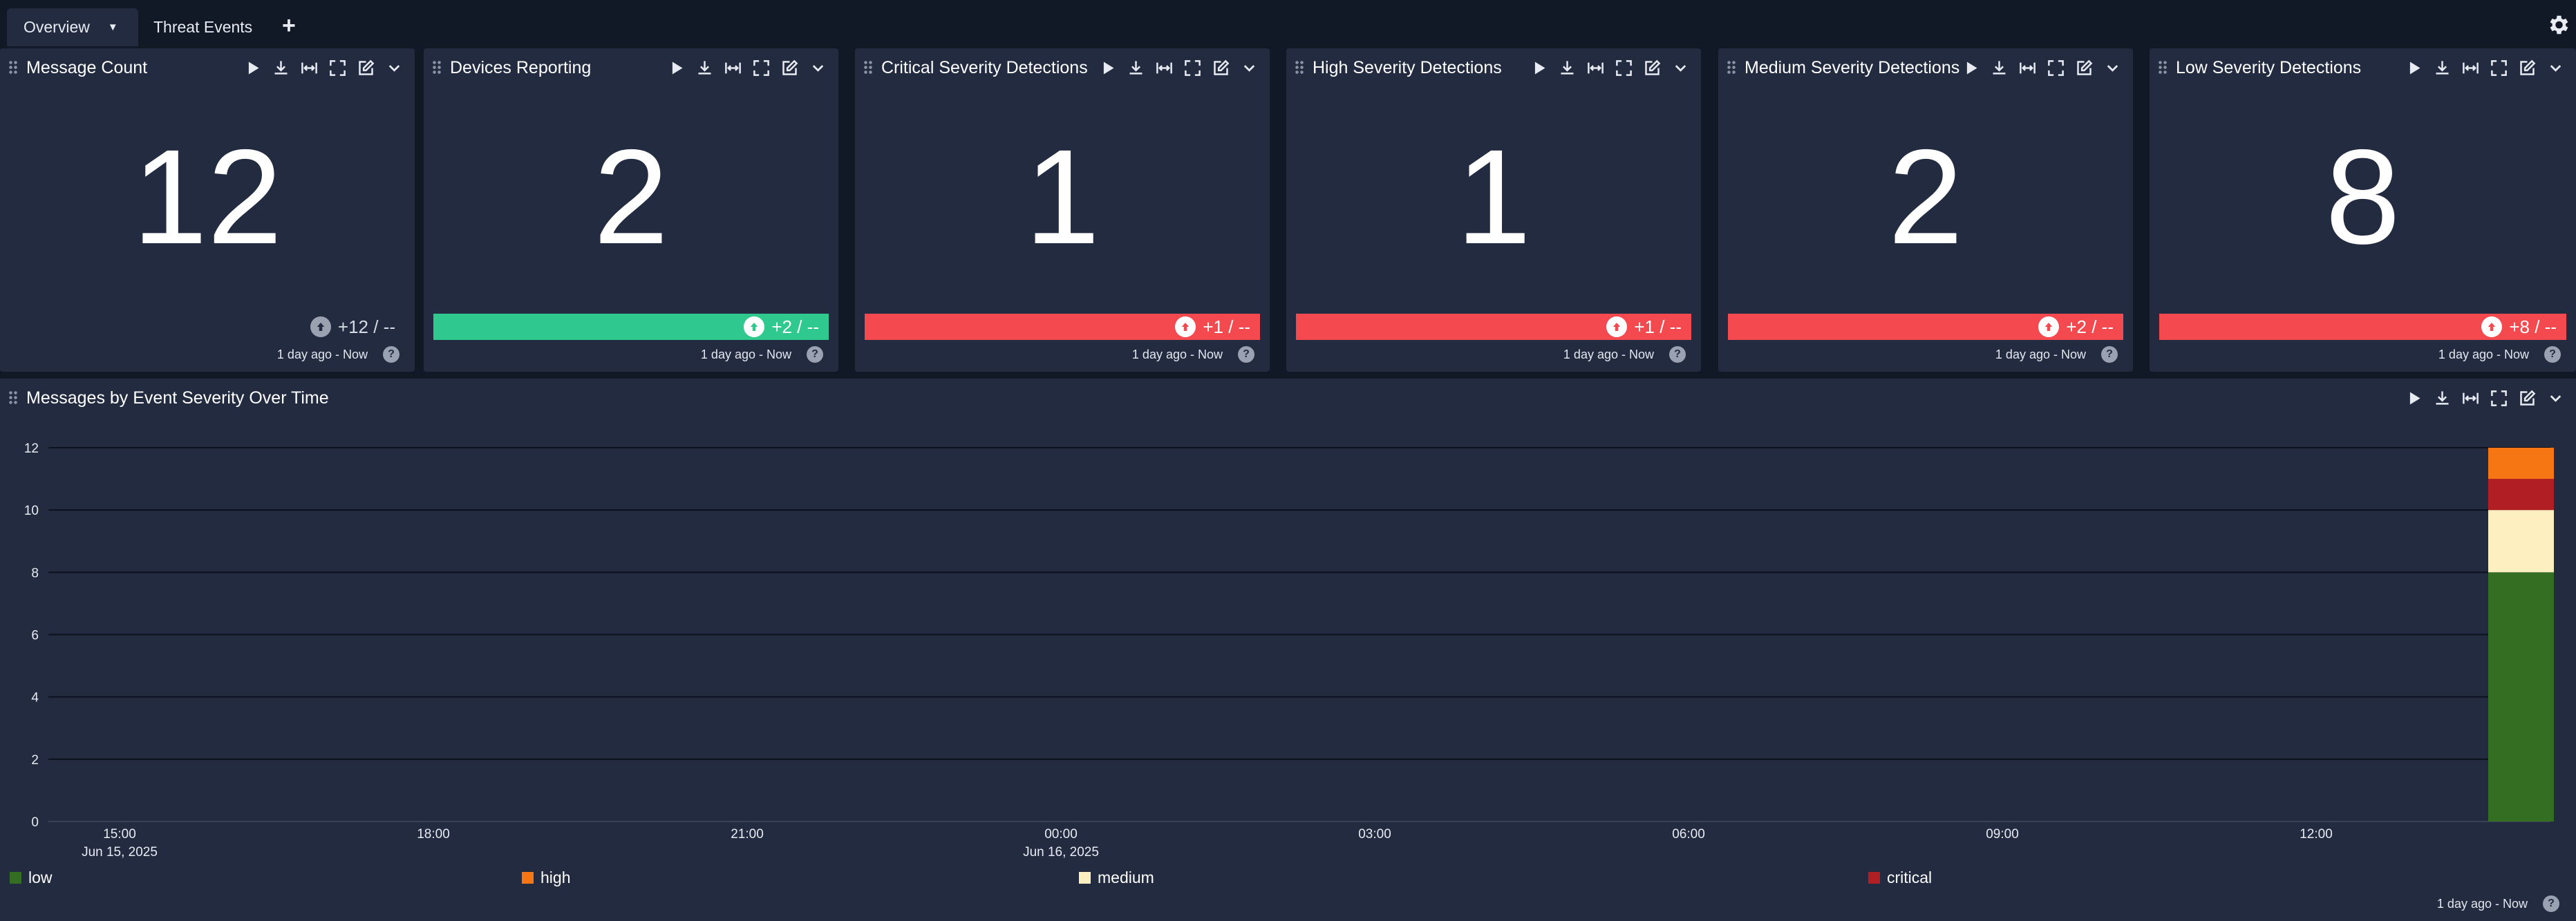 Image resolution: width=2576 pixels, height=921 pixels. Describe the element at coordinates (1177, 354) in the screenshot. I see `time-range-label: 1 day ago - Now` at that location.